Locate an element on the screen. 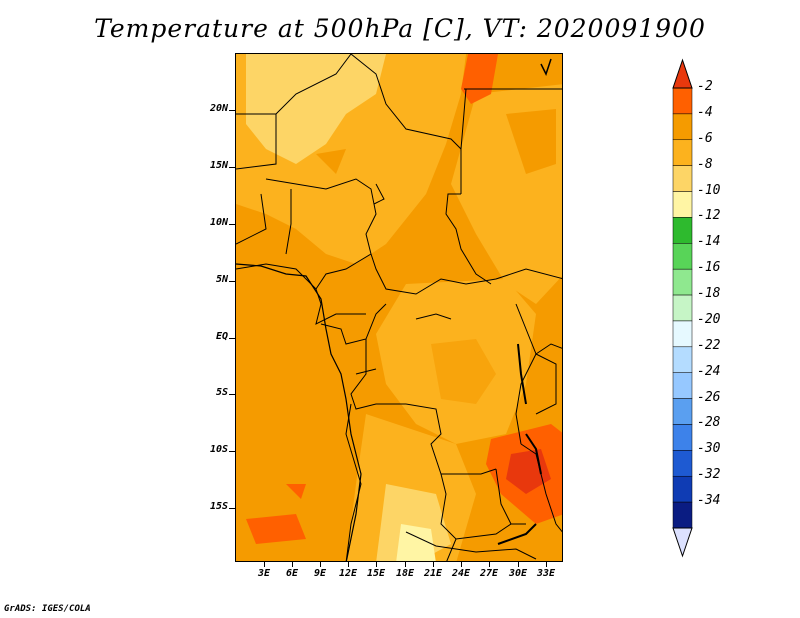 Image resolution: width=800 pixels, height=618 pixels. colorbar-label: -2 is located at coordinates (705, 86).